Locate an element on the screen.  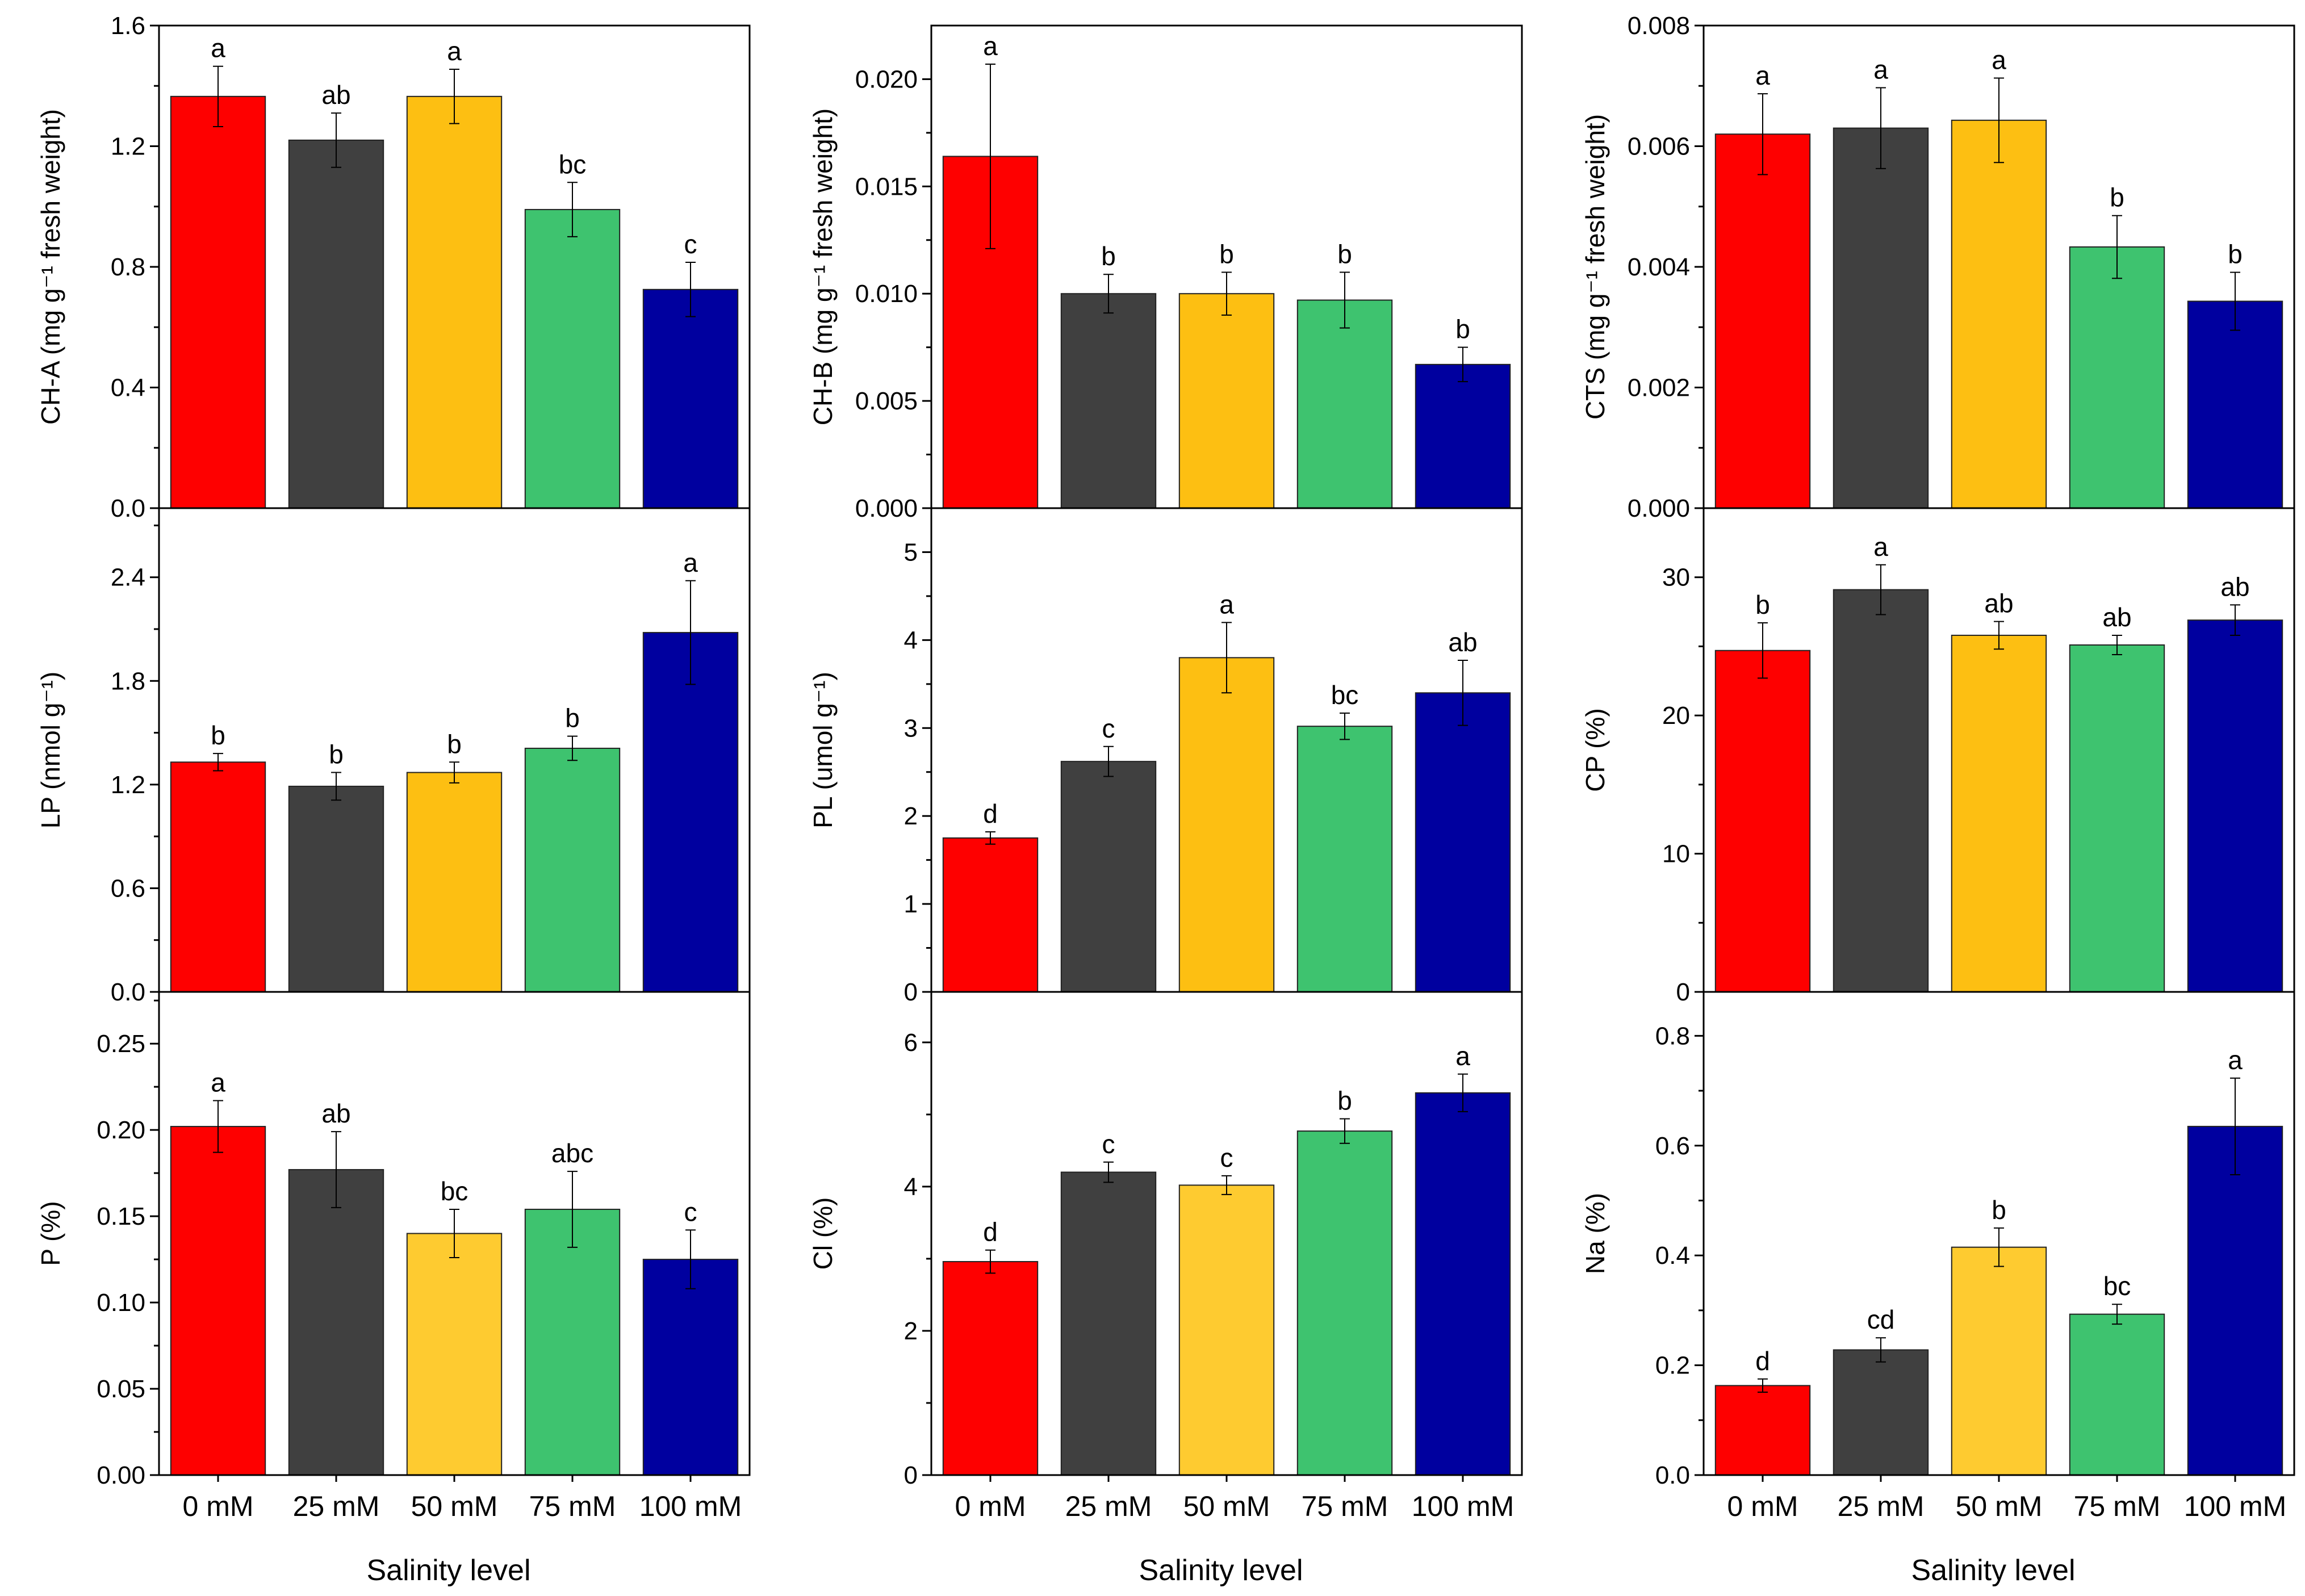
y-axis-label-p: P (%) is located at coordinates (50, 1233).